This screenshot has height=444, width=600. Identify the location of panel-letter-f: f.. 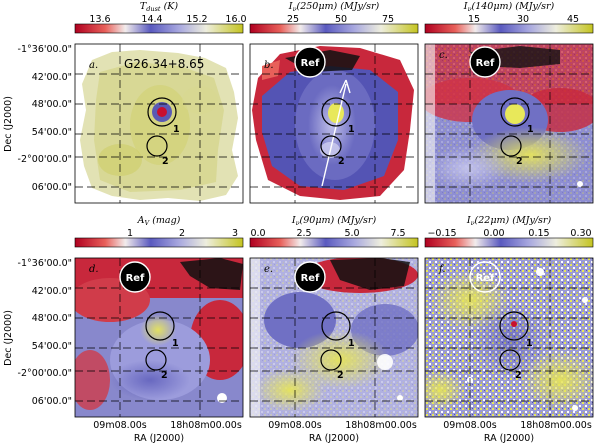
(442, 269).